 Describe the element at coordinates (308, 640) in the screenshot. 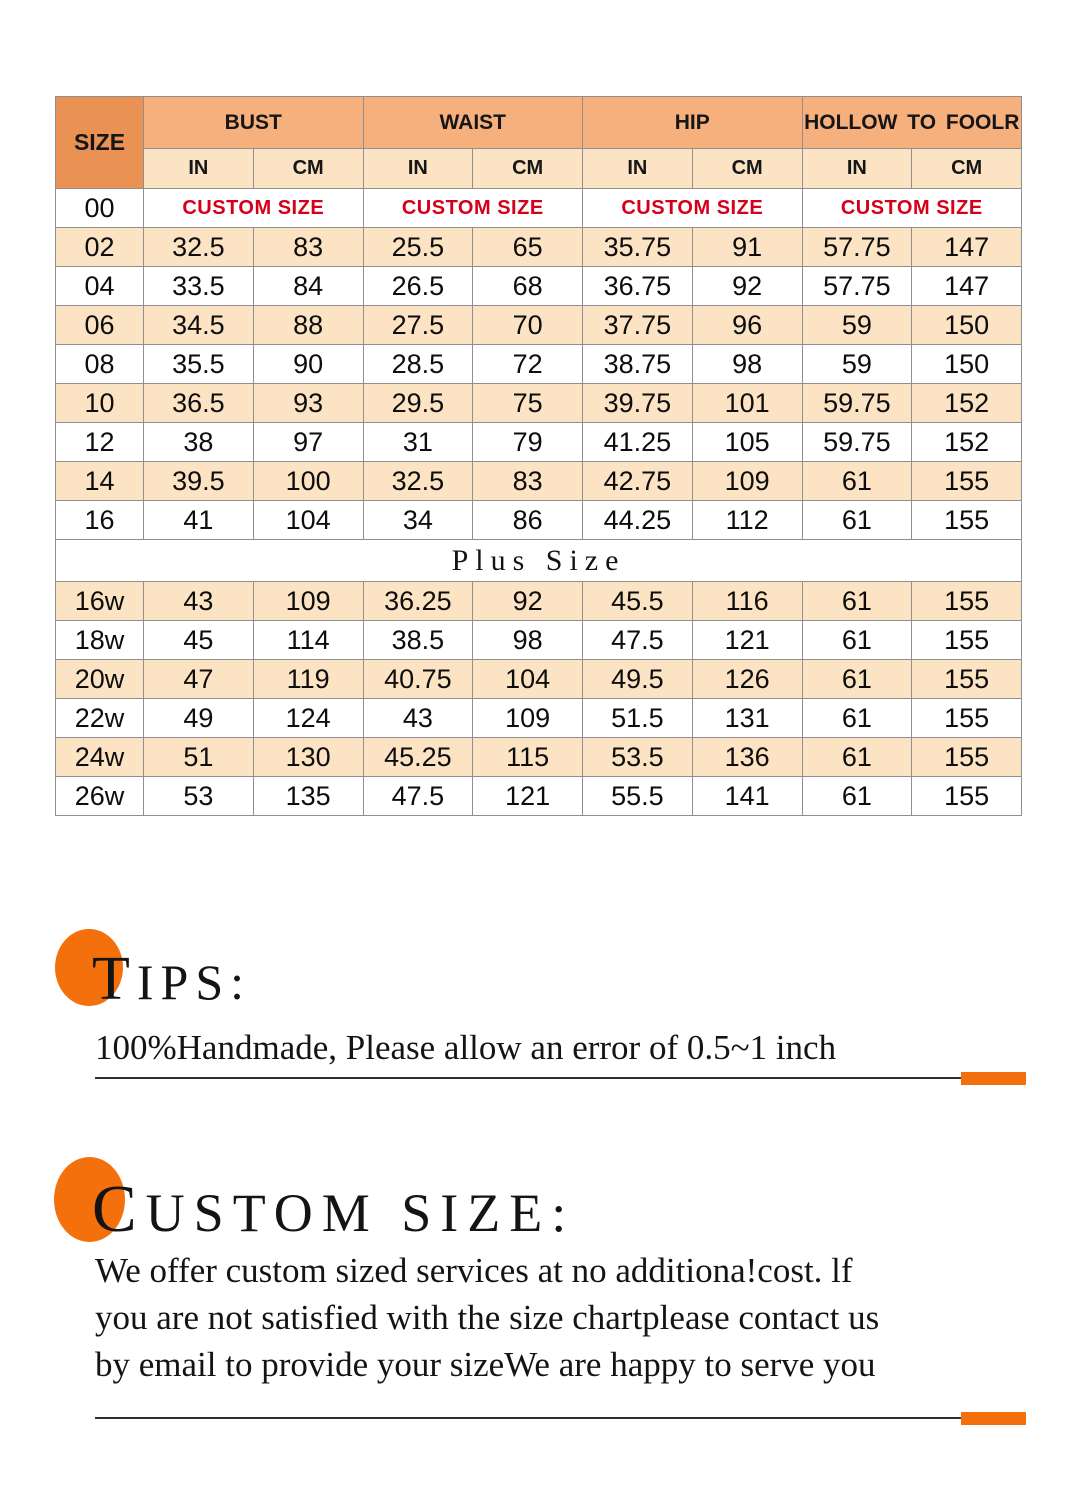

I see `value-cell: 114` at that location.